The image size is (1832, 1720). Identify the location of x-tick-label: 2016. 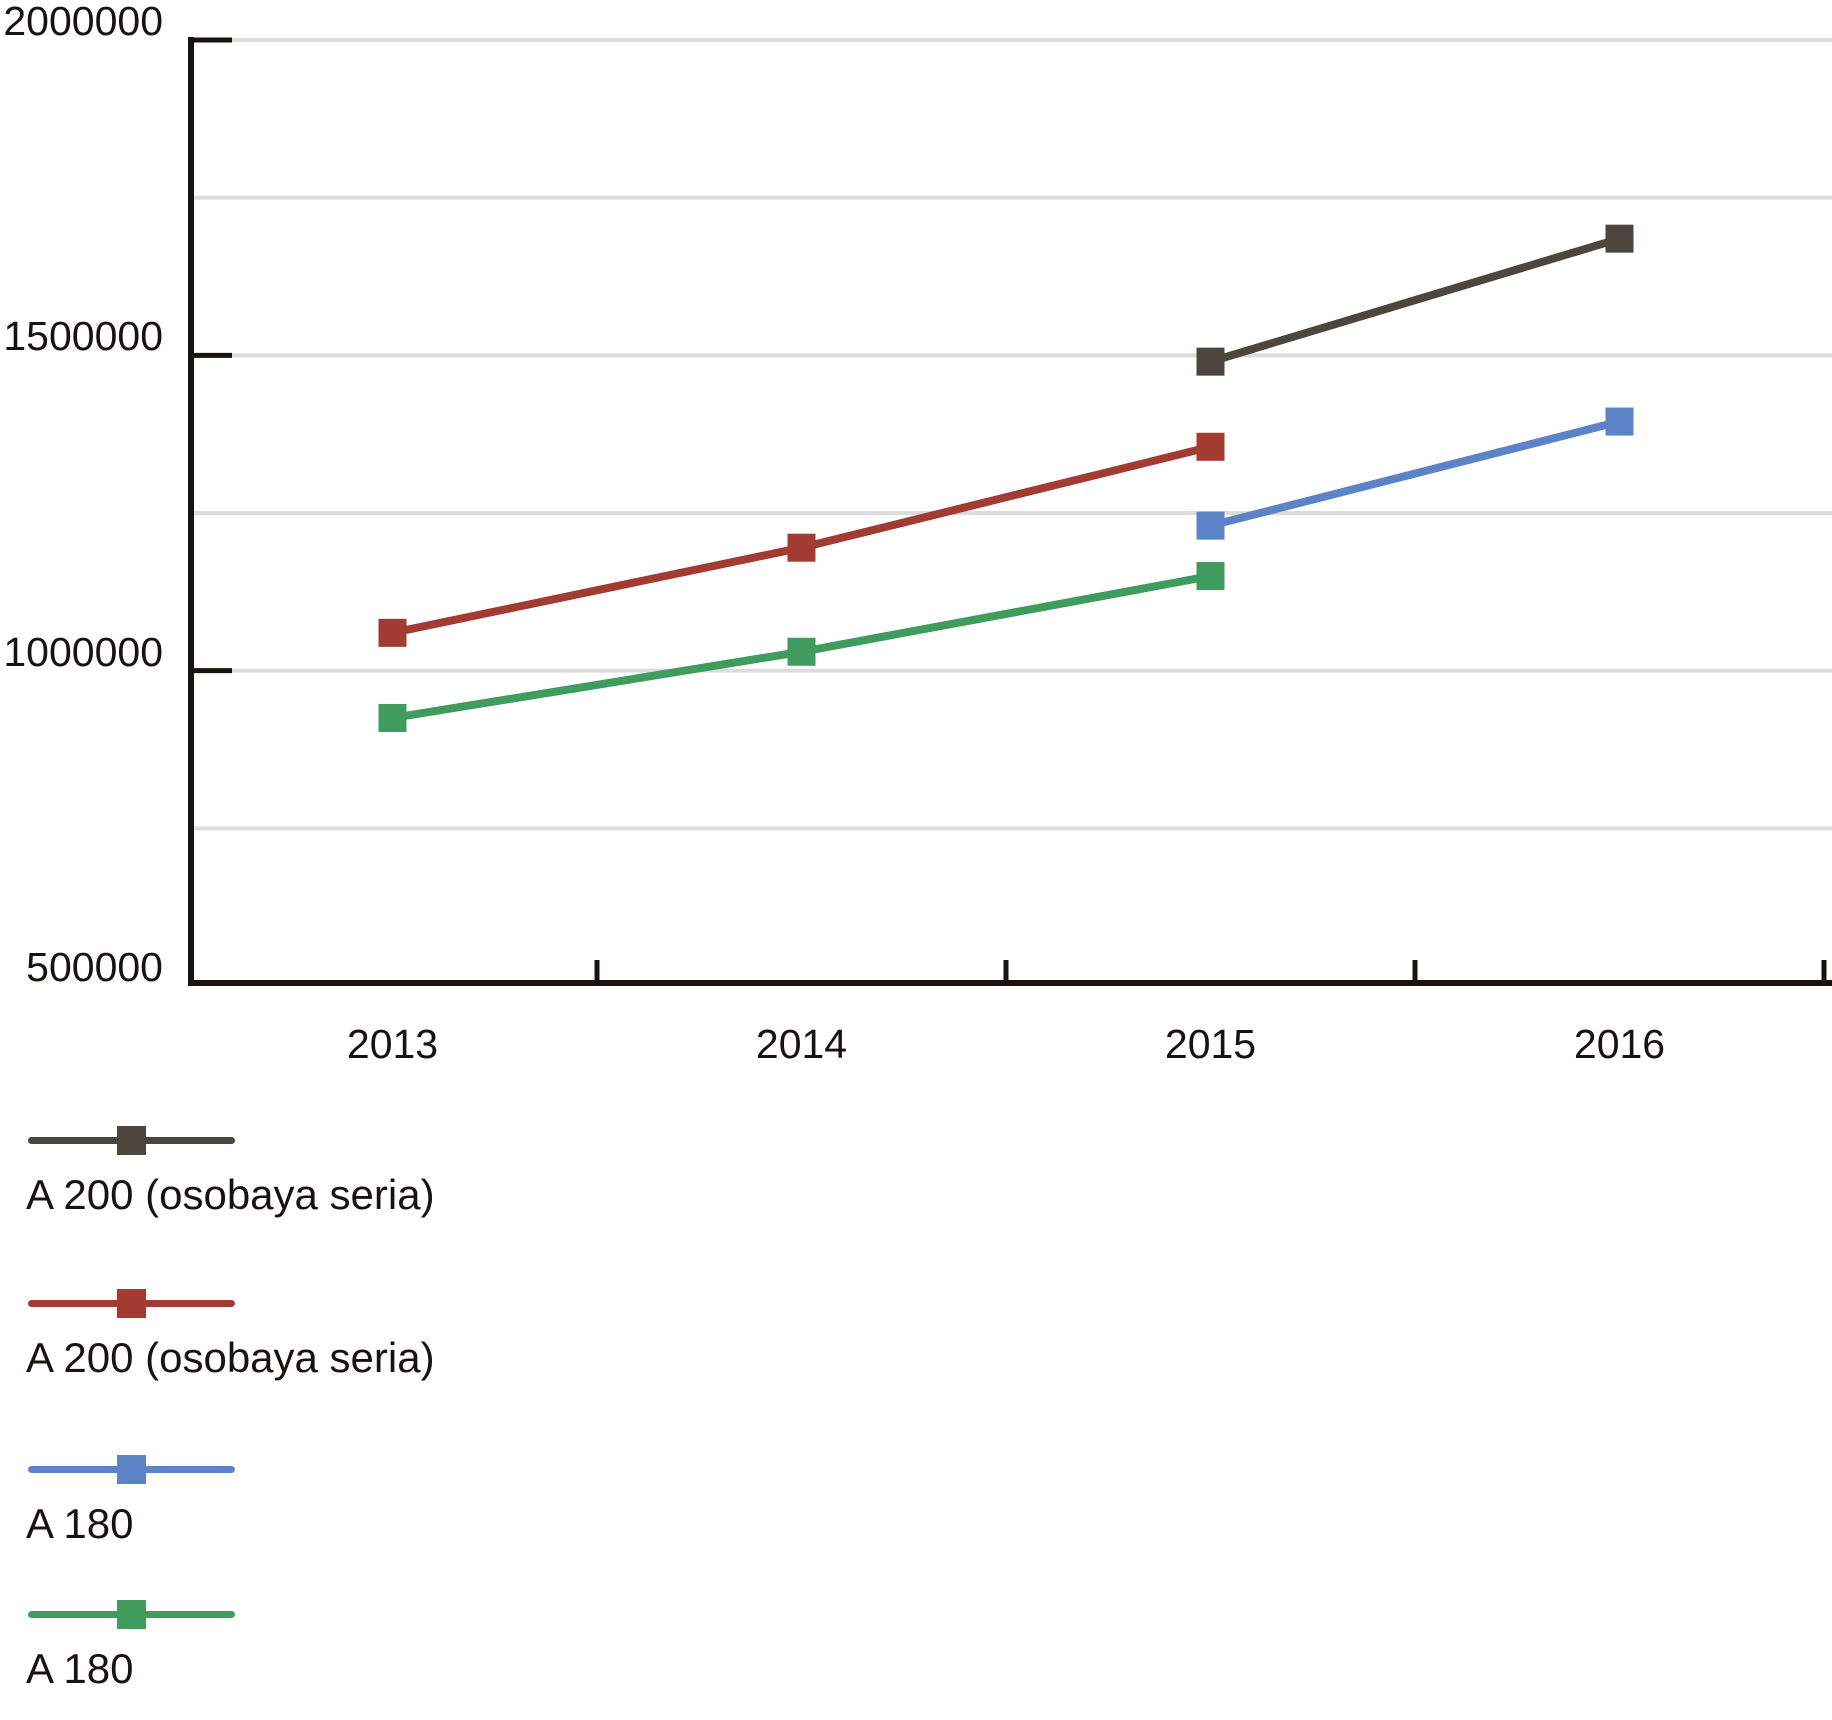
(1619, 1044).